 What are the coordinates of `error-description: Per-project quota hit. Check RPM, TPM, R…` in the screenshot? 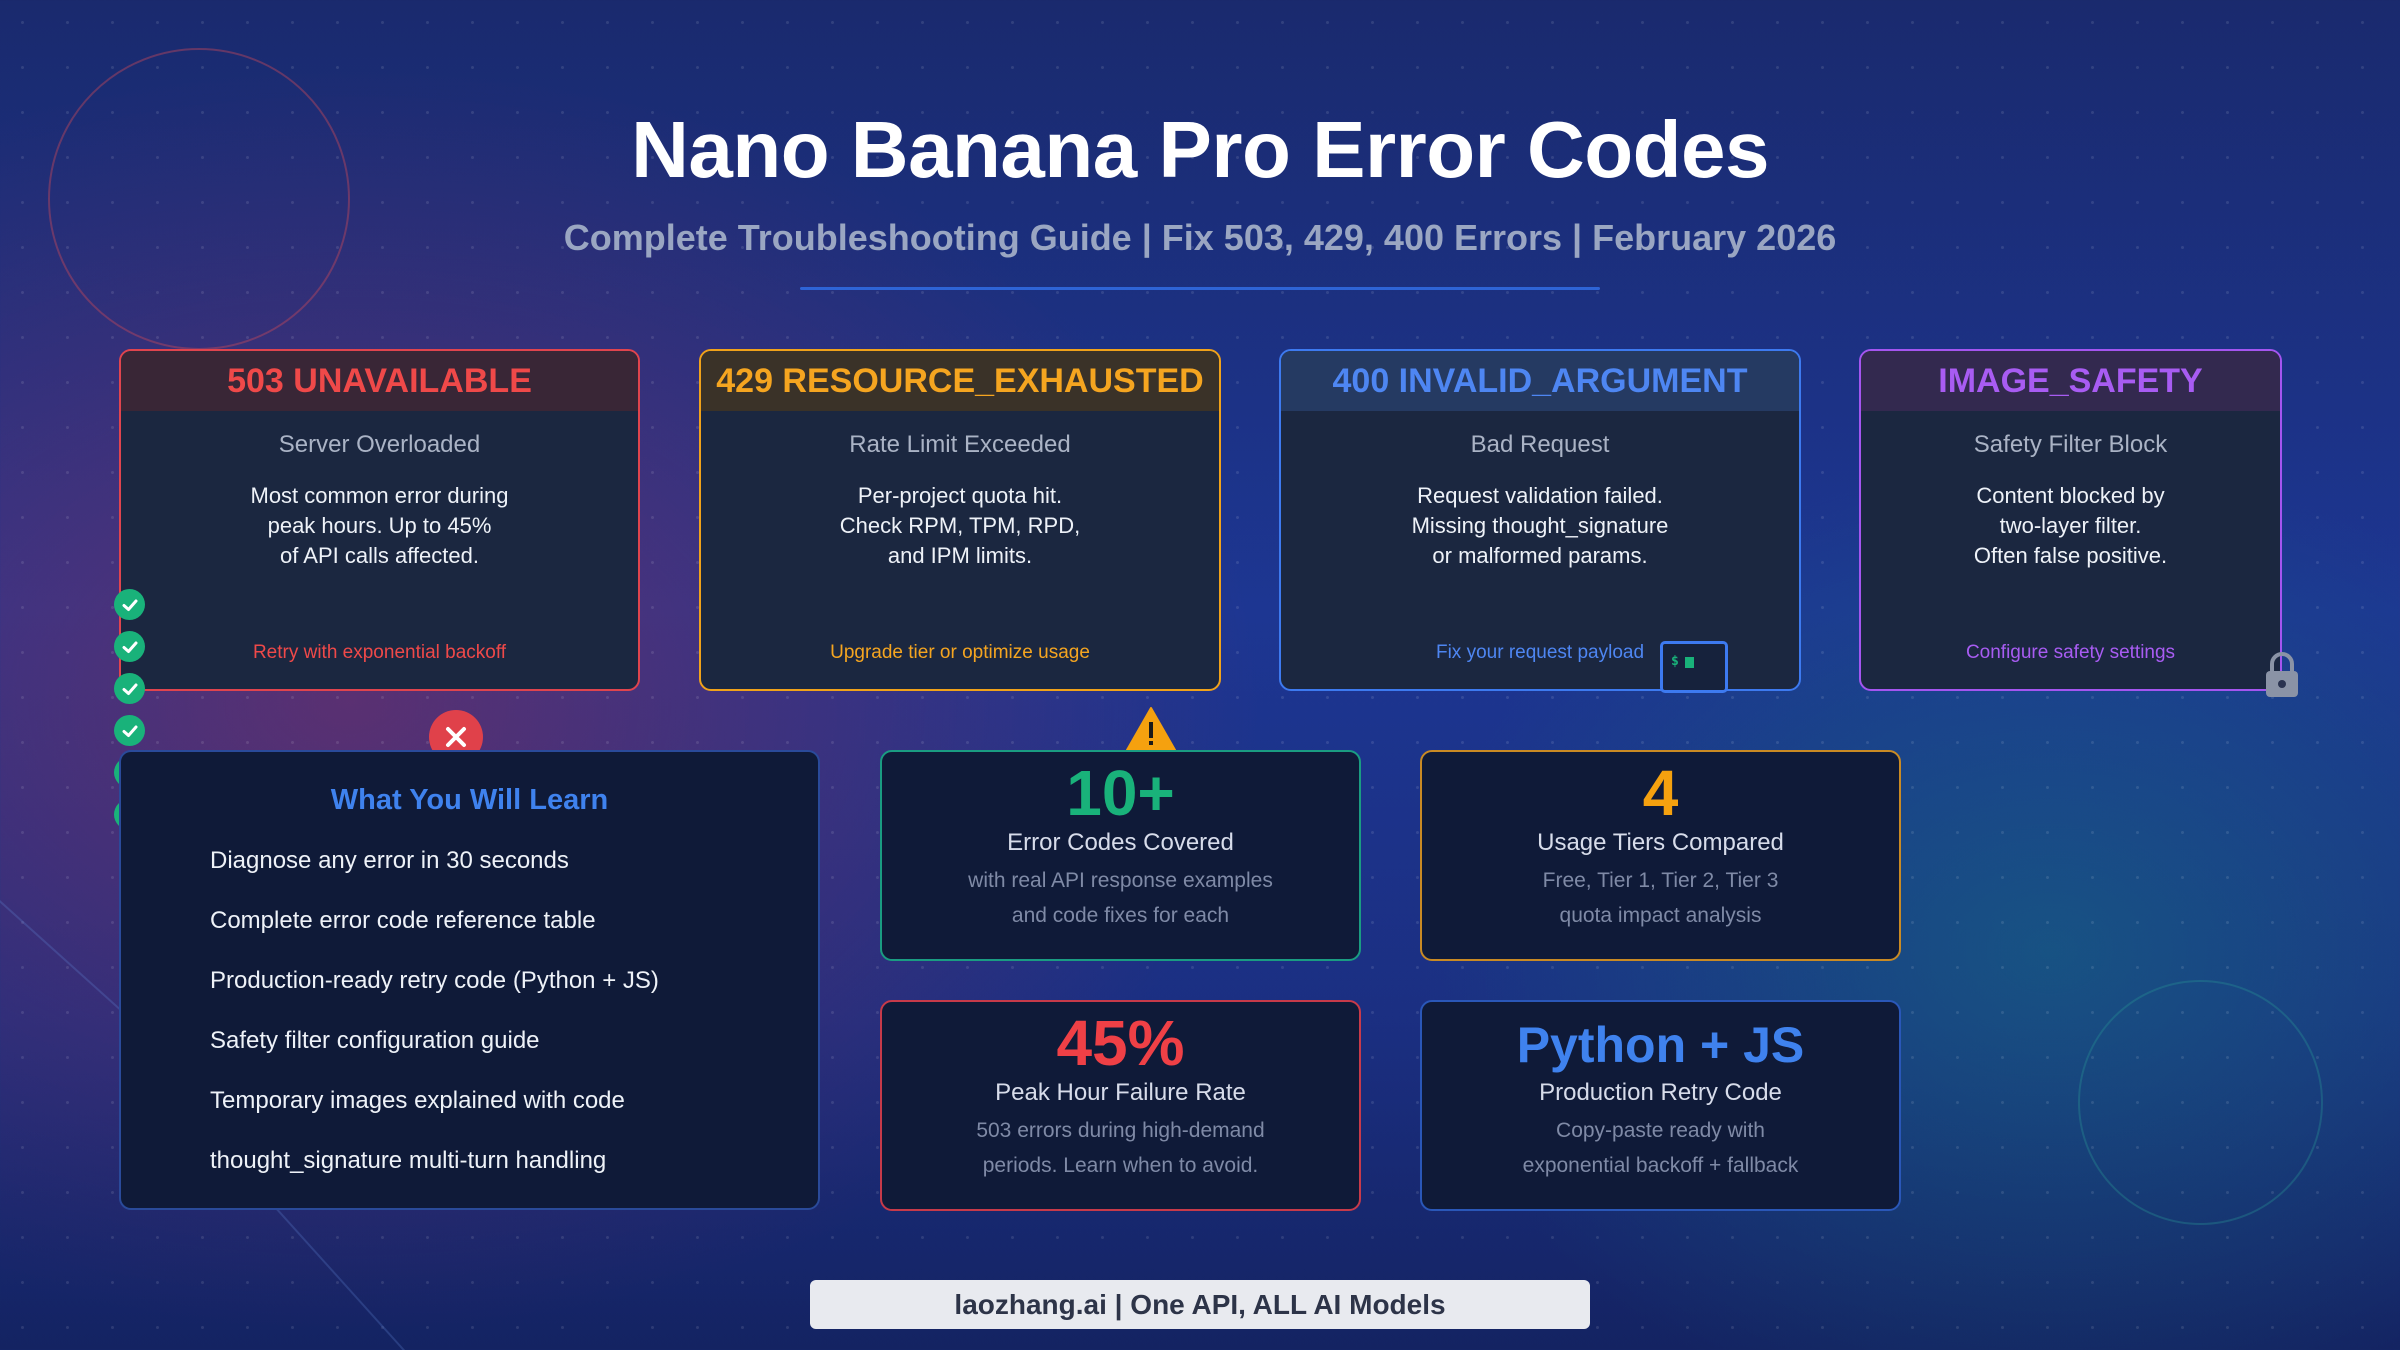 It's located at (960, 525).